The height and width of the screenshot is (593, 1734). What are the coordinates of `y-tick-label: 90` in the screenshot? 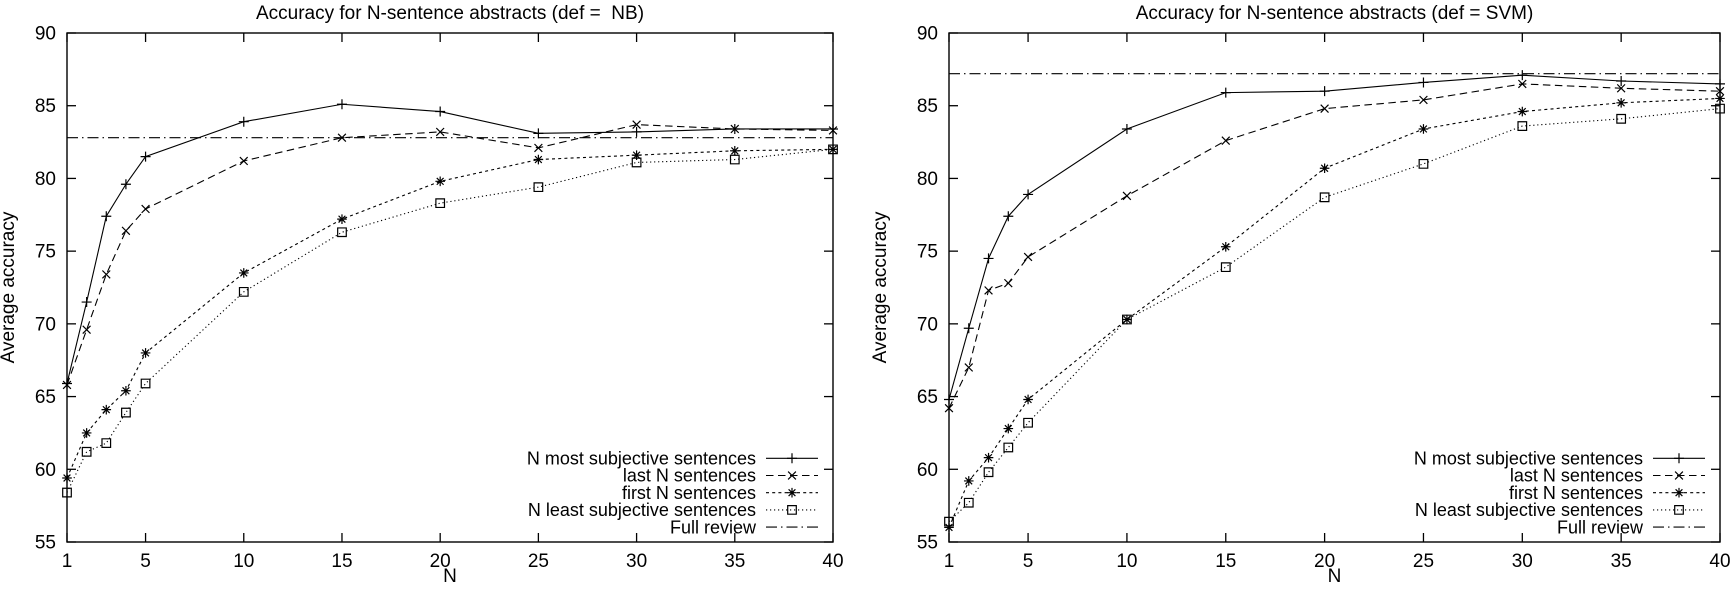 It's located at (45, 34).